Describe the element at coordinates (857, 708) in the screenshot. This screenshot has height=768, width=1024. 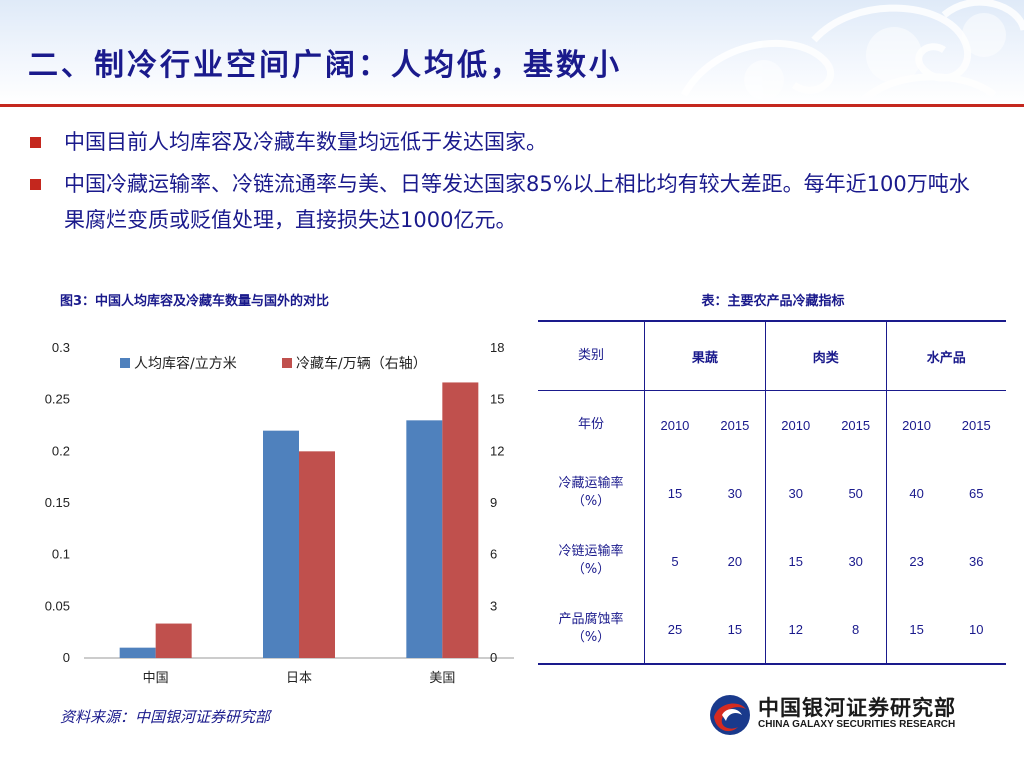
I see `logo-text-cn: 中国银河证券研究部` at that location.